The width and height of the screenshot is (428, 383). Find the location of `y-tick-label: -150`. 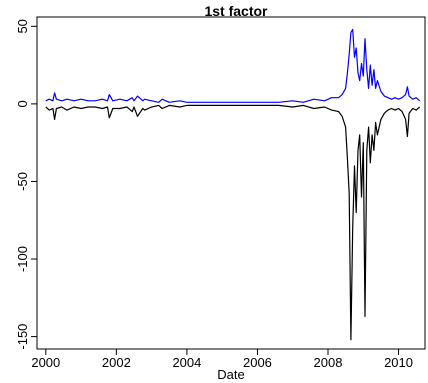

y-tick-label: -150 is located at coordinates (22, 337).